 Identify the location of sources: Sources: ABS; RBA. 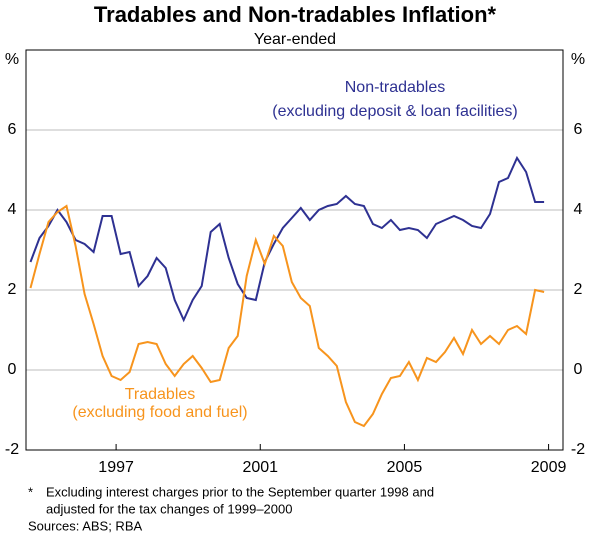
(85, 525).